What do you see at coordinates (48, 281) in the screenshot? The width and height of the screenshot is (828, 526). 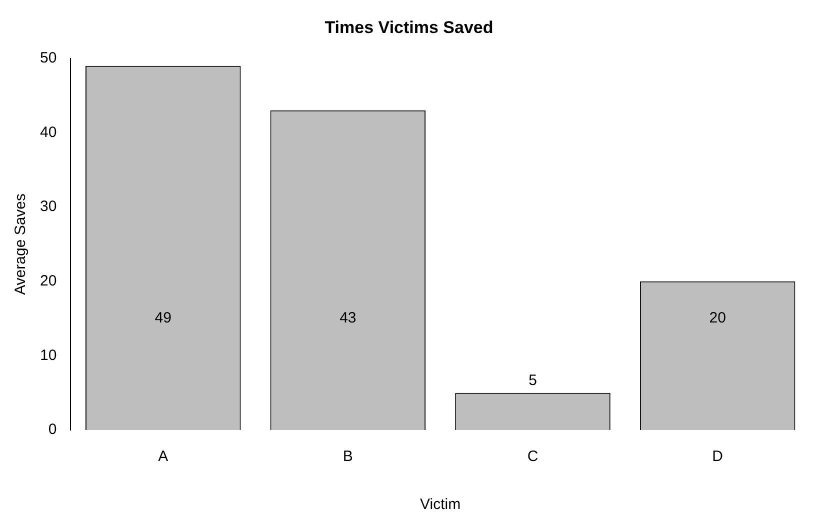 I see `y-tick-label: 20` at bounding box center [48, 281].